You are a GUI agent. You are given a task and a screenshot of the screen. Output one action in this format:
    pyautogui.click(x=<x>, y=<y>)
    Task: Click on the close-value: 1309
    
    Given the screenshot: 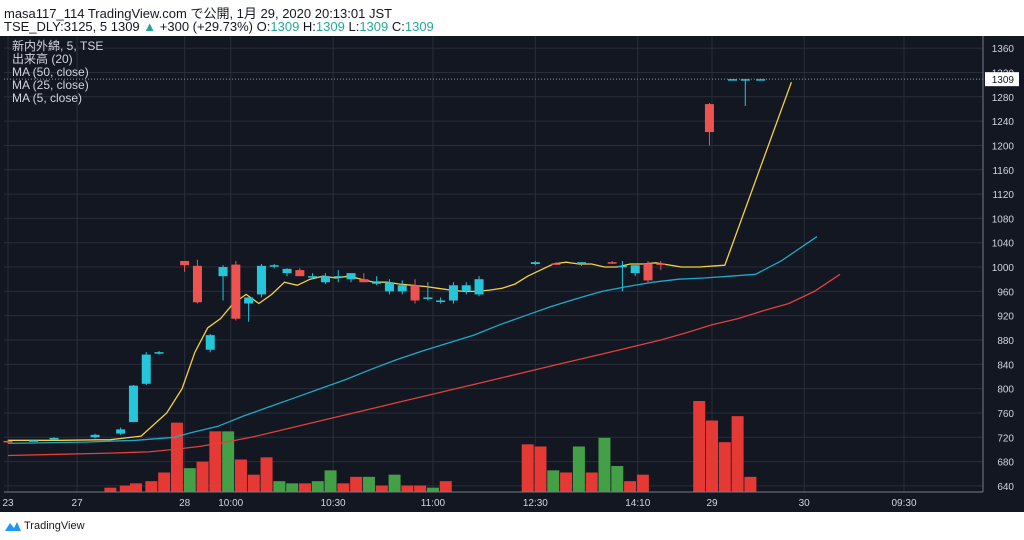 What is the action you would take?
    pyautogui.click(x=419, y=26)
    